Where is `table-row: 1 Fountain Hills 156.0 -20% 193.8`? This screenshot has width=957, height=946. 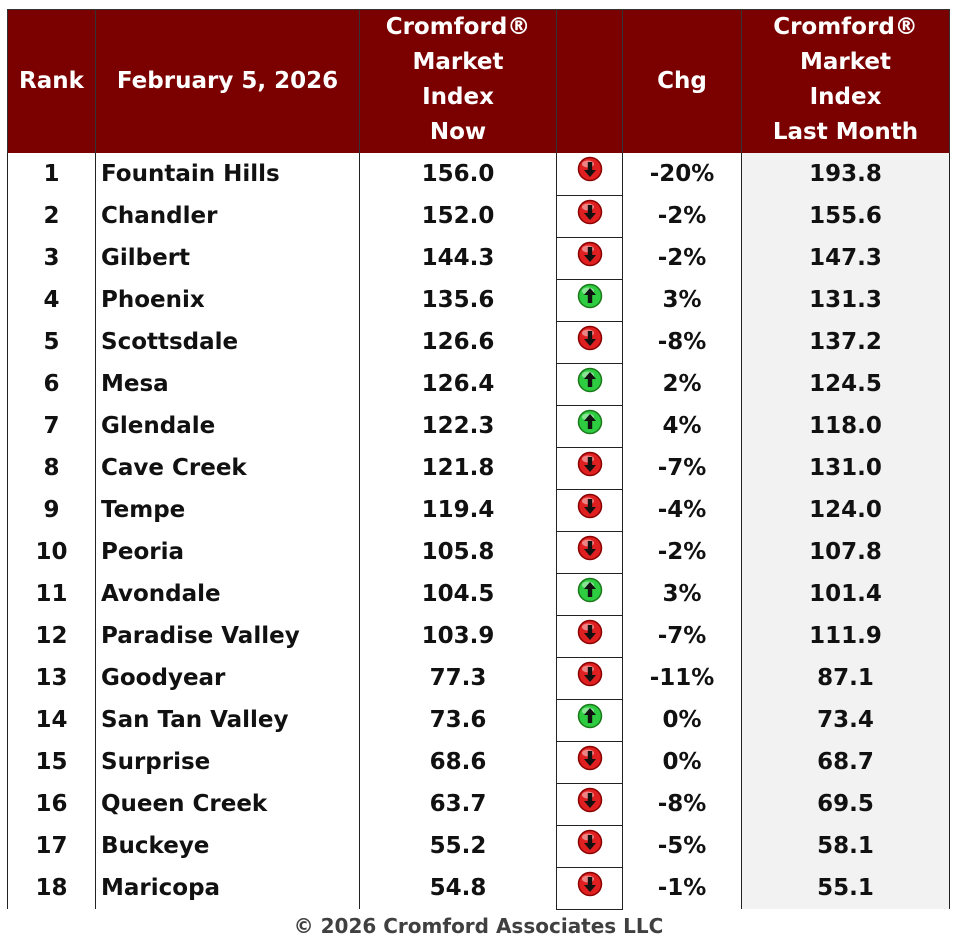
table-row: 1 Fountain Hills 156.0 -20% 193.8 is located at coordinates (478, 174).